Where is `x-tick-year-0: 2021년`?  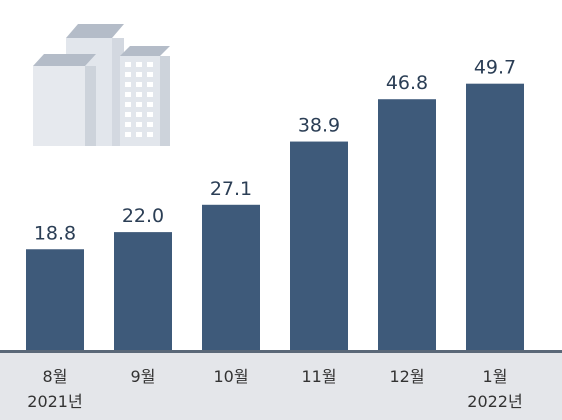 x-tick-year-0: 2021년 is located at coordinates (54, 401).